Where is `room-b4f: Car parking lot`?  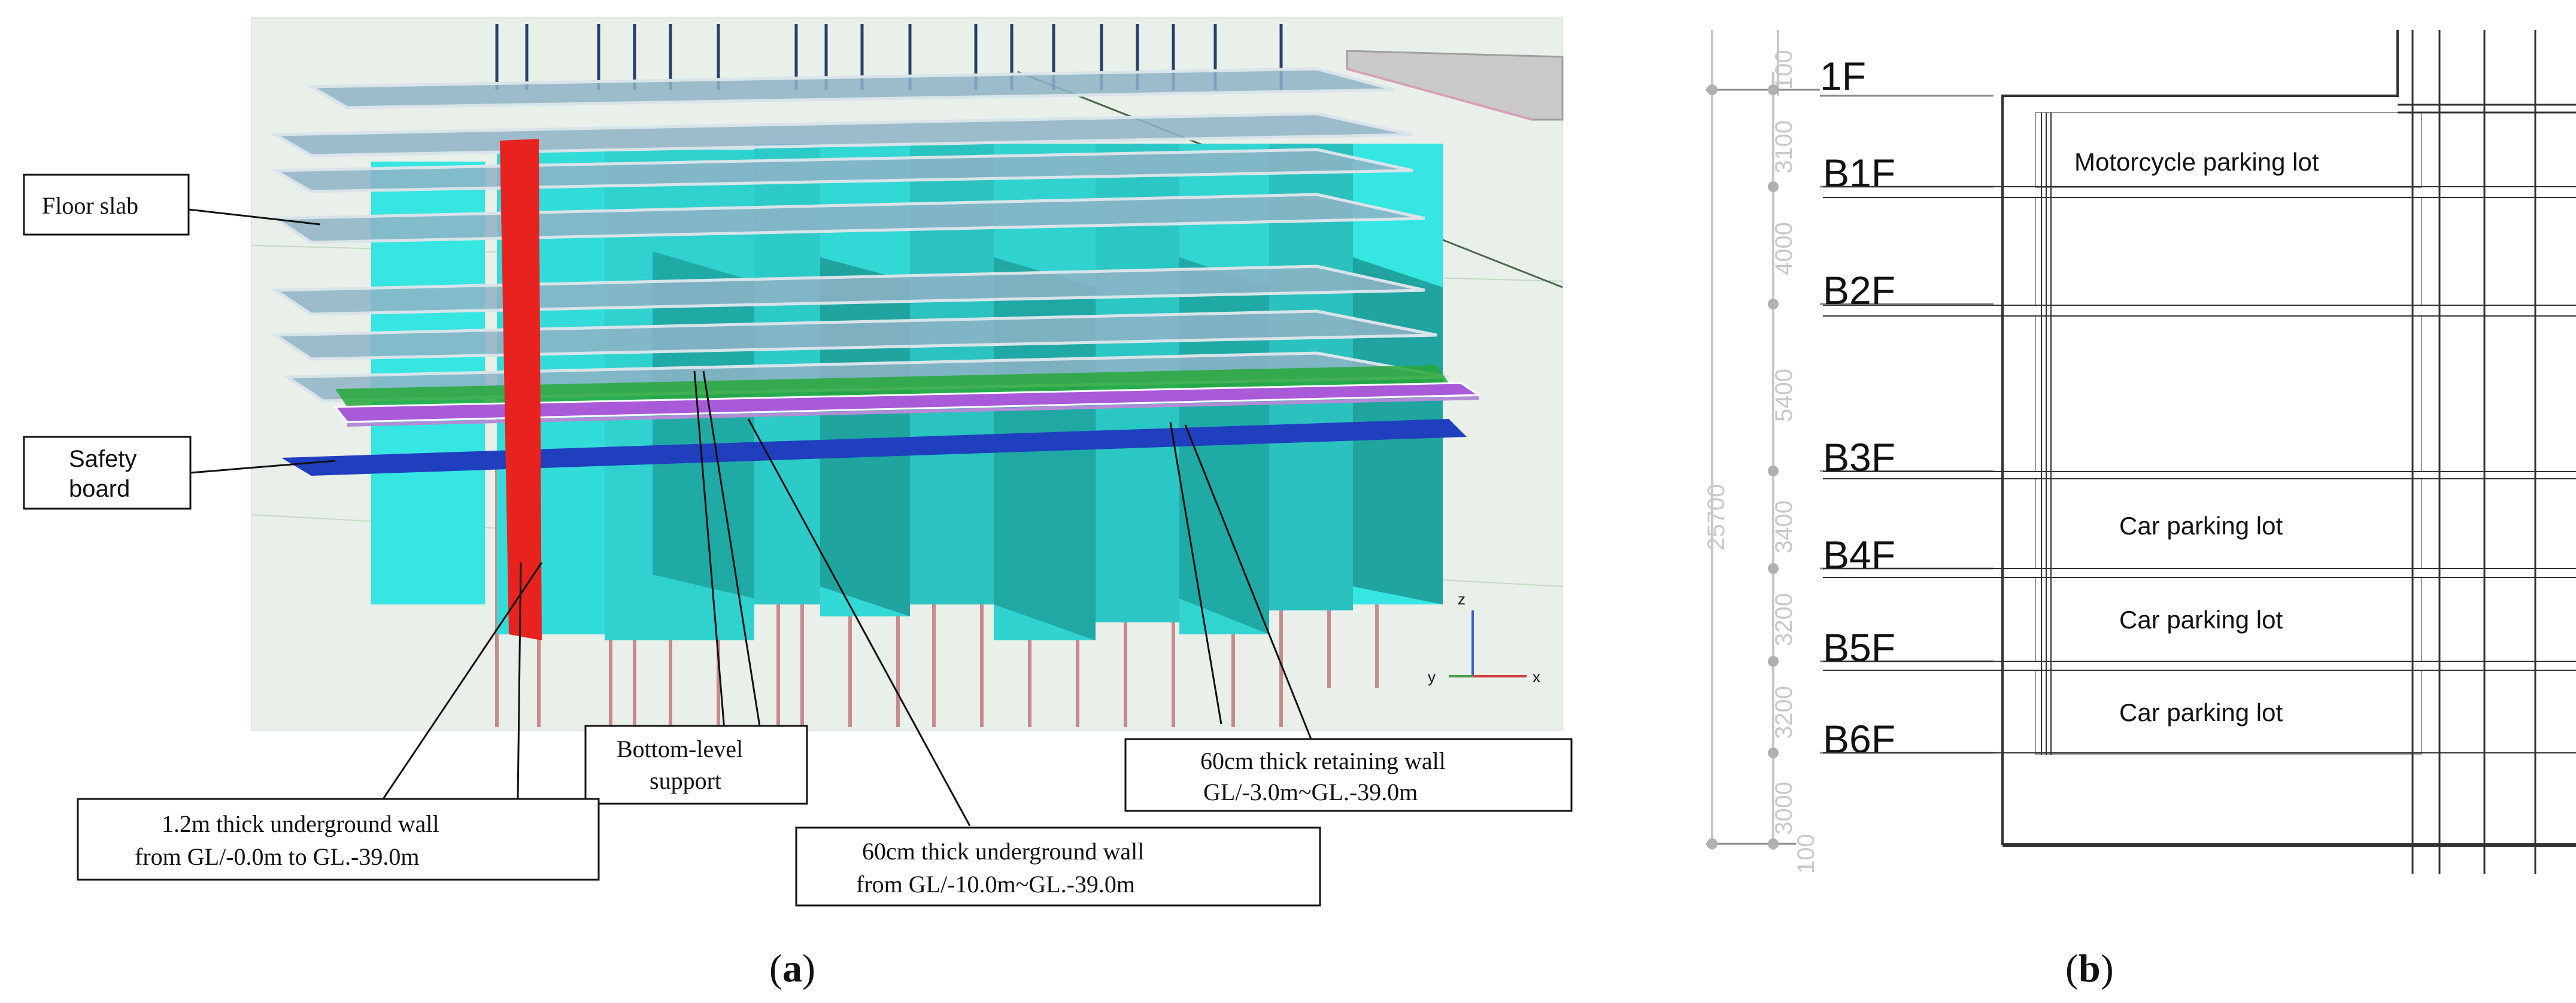 room-b4f: Car parking lot is located at coordinates (2201, 526).